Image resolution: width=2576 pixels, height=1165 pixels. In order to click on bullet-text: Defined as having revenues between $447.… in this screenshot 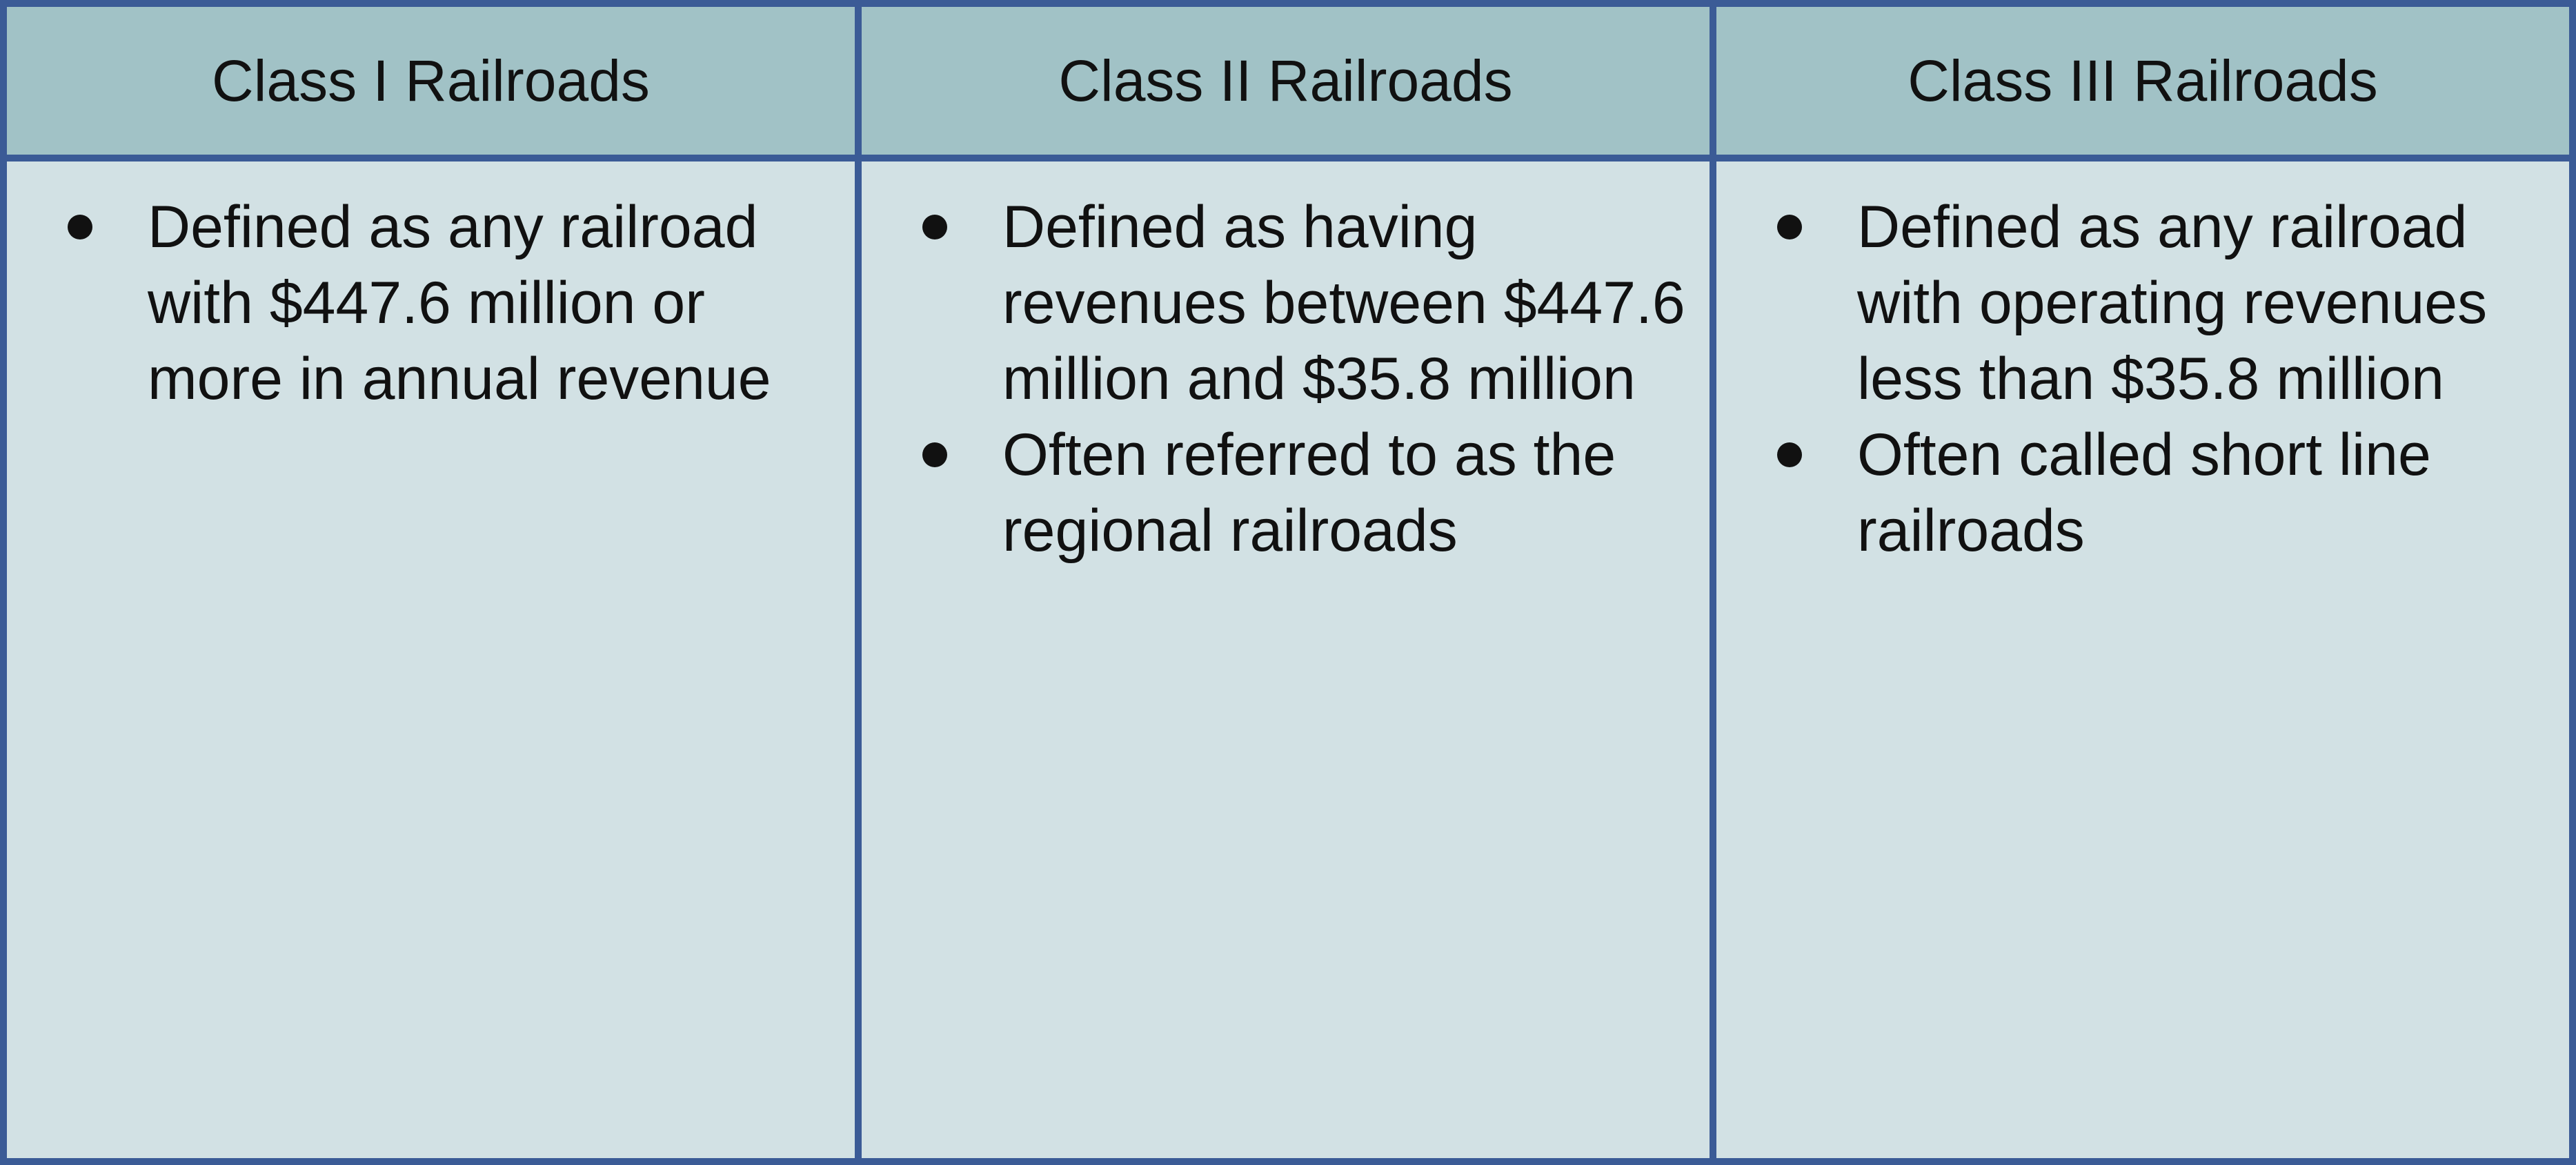, I will do `click(1343, 303)`.